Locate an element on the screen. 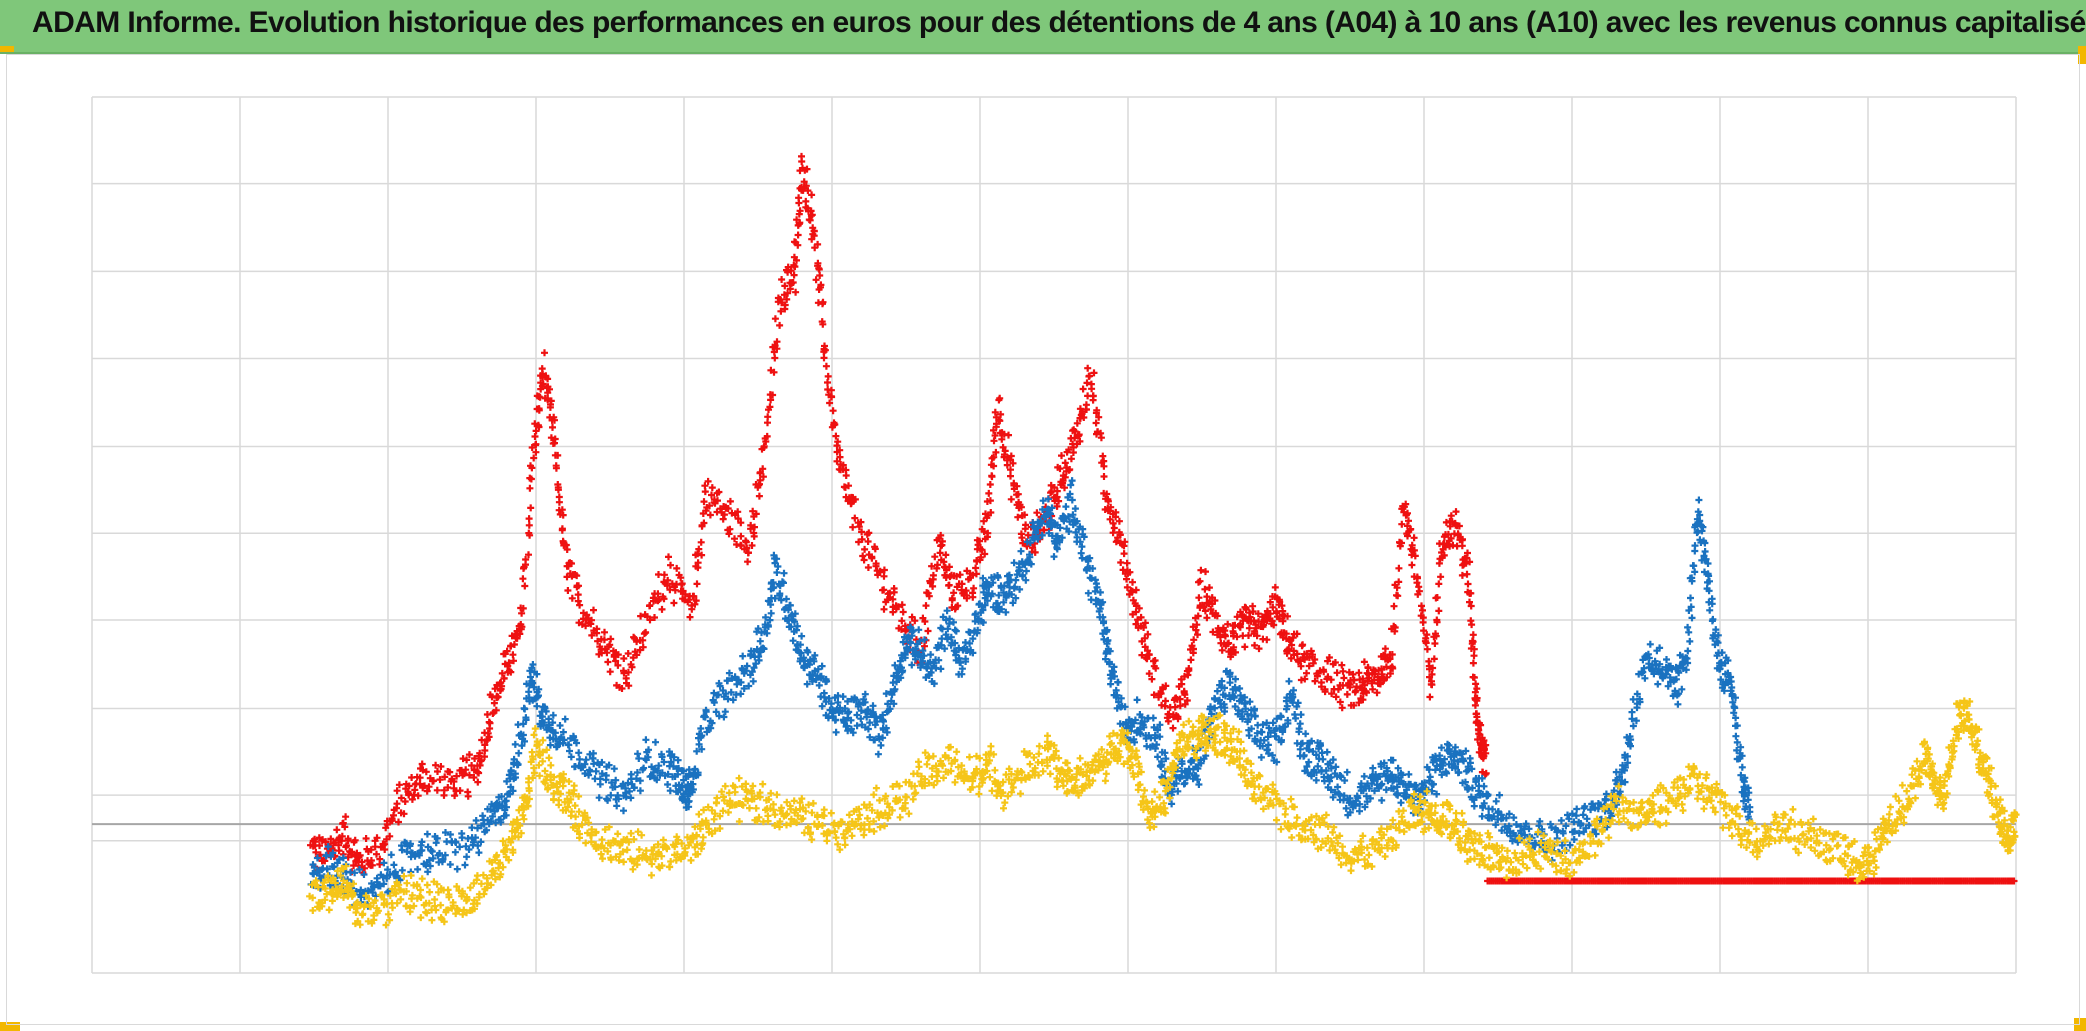 This screenshot has height=1031, width=2086. corner-accent-bottom-left is located at coordinates (10, 1026).